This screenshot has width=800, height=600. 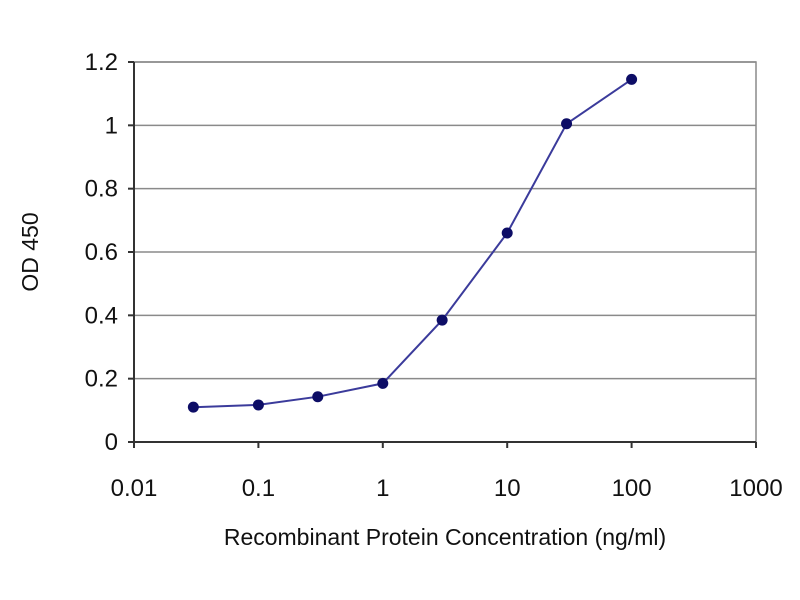 I want to click on x-tick-label: 1, so click(x=382, y=488).